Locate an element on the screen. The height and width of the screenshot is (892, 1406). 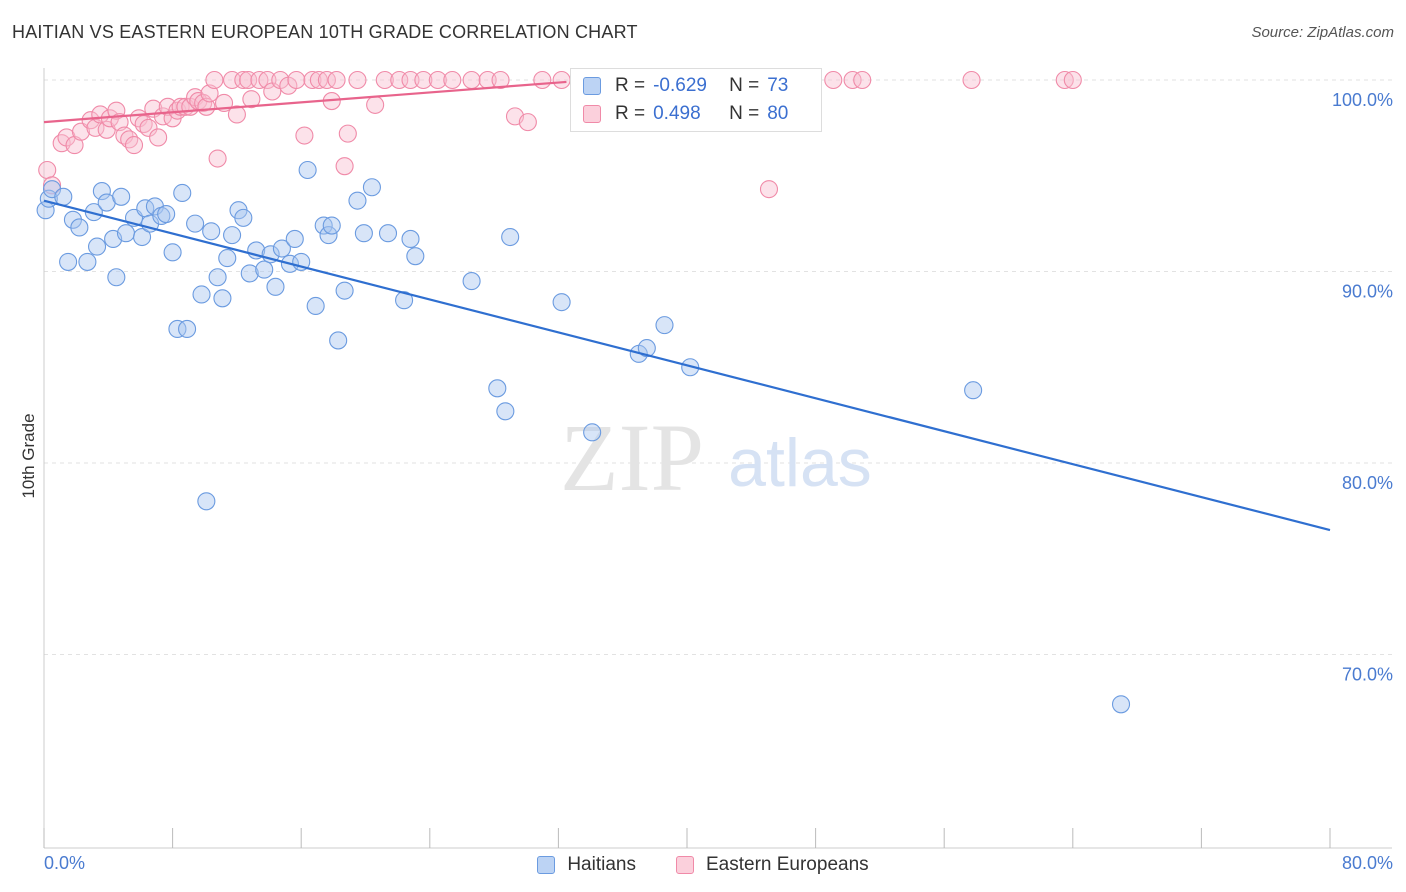
legend-n-label: N = is located at coordinates (744, 85).